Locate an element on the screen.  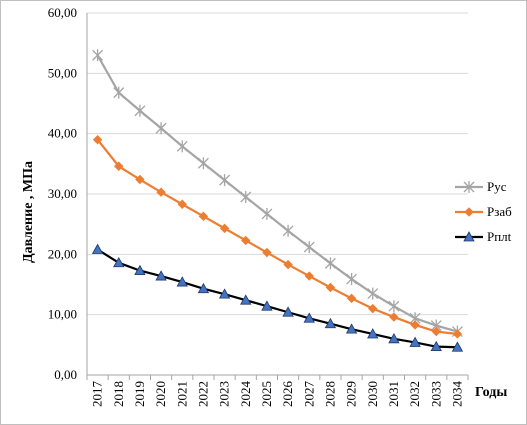
x-tick-label: 2030 is located at coordinates (372, 394).